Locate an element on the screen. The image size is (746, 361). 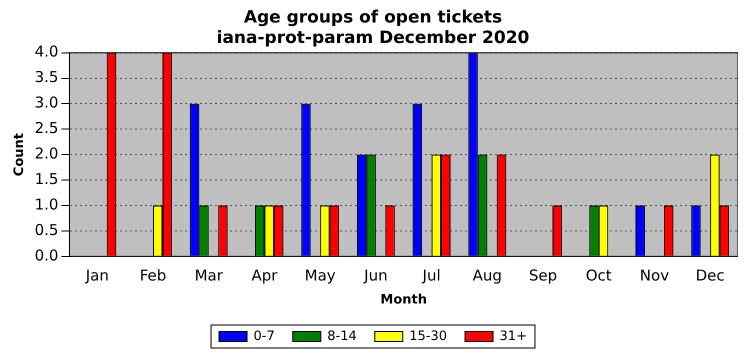
y-tick-label: 0.5 is located at coordinates (46, 229).